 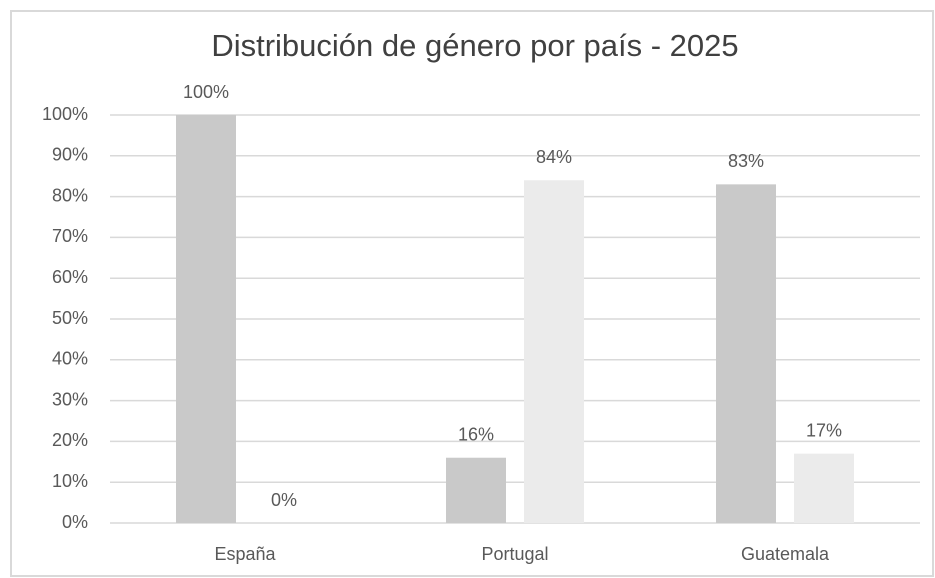 I want to click on y-tick-label: 80%, so click(x=70, y=195).